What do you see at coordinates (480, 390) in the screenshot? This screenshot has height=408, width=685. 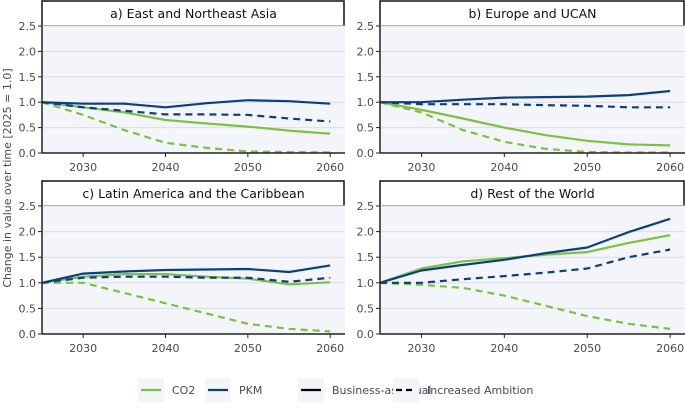 I see `legend-label: Increased Ambition` at bounding box center [480, 390].